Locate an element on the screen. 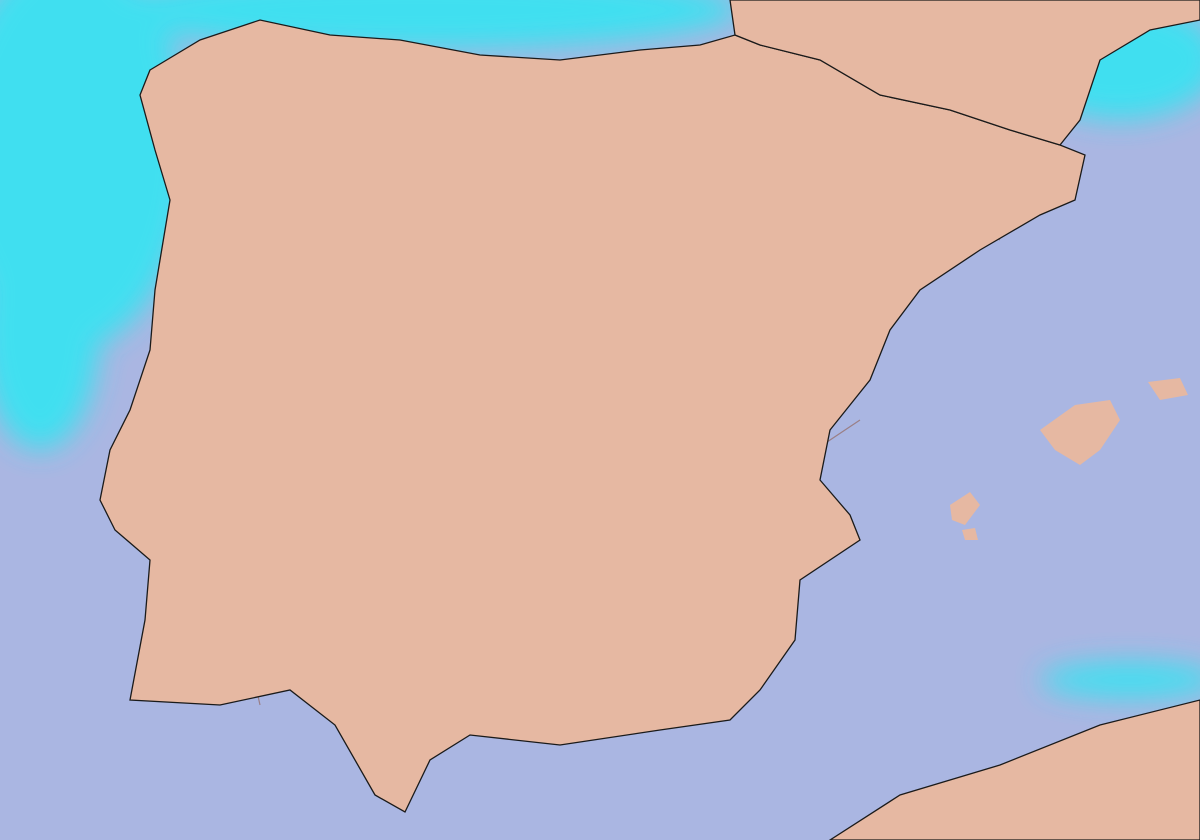  menorca is located at coordinates (1168, 389).